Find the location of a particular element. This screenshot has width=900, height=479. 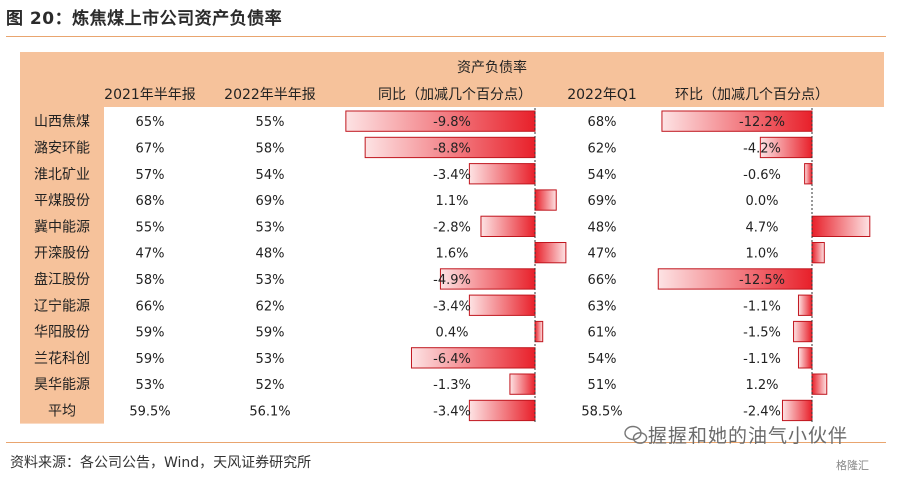

h1-2022-value: 54% is located at coordinates (270, 175).